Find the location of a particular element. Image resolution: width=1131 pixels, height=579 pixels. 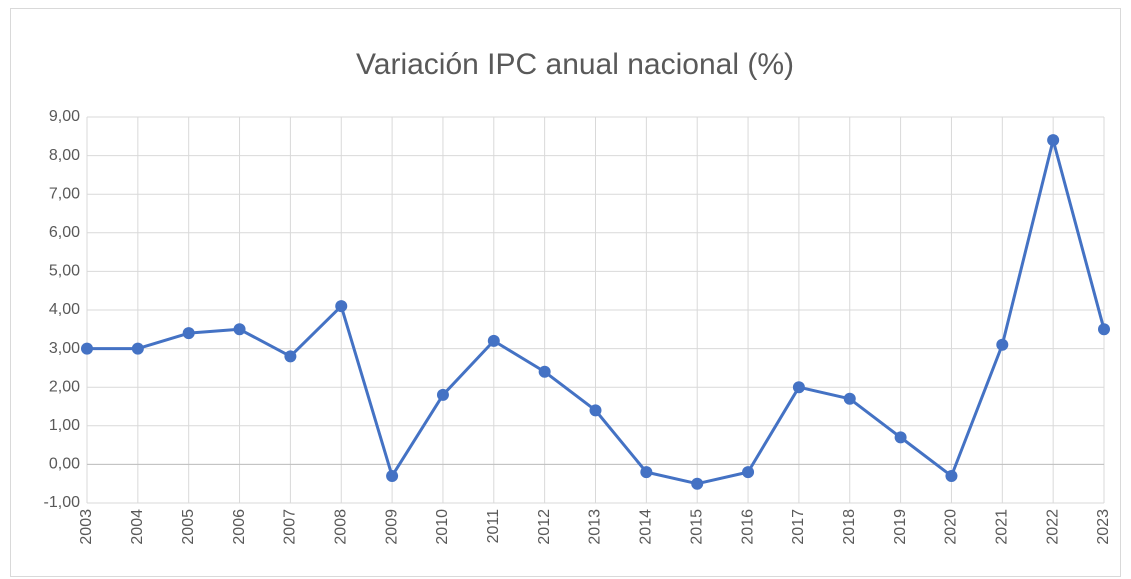

x-tick-label: 2011 is located at coordinates (493, 526).